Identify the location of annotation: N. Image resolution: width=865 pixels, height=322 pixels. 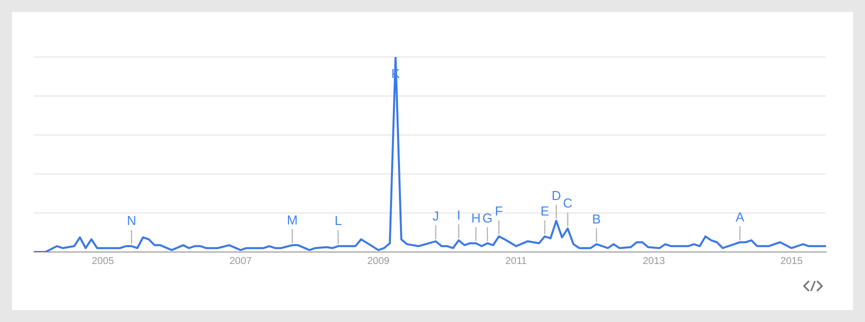
(131, 220).